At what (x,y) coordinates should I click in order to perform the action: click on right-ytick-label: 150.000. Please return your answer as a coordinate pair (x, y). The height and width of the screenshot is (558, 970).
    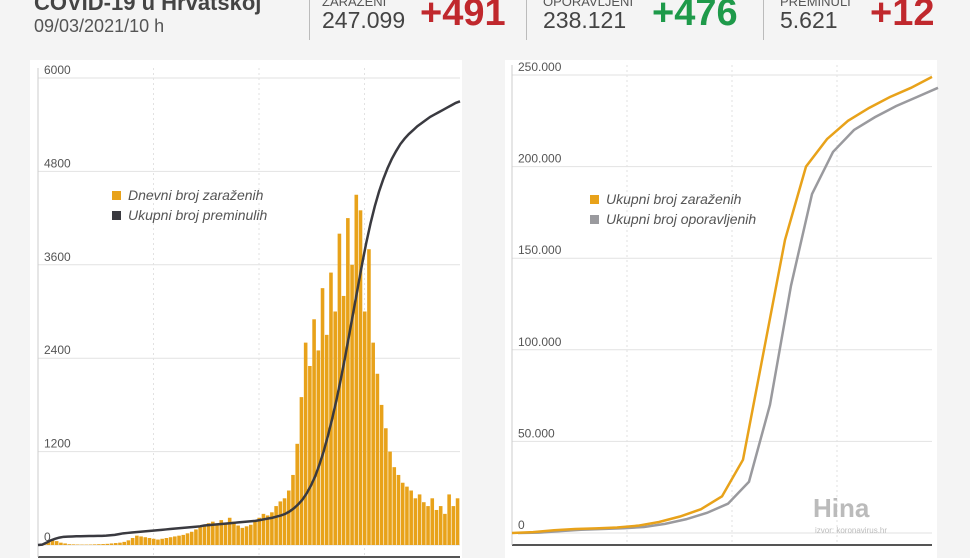
    Looking at the image, I should click on (540, 250).